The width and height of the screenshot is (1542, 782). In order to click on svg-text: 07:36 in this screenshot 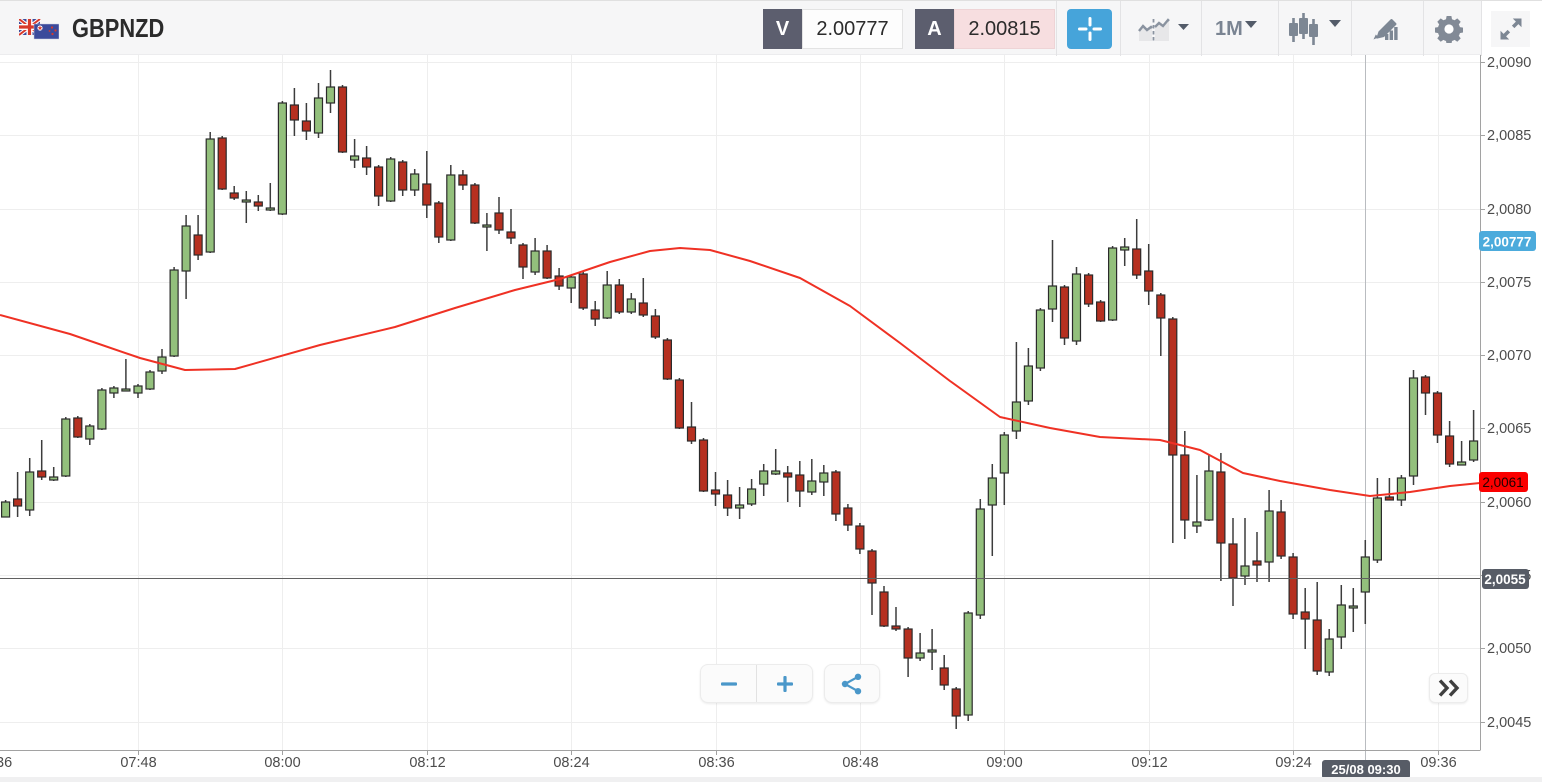, I will do `click(6, 763)`.